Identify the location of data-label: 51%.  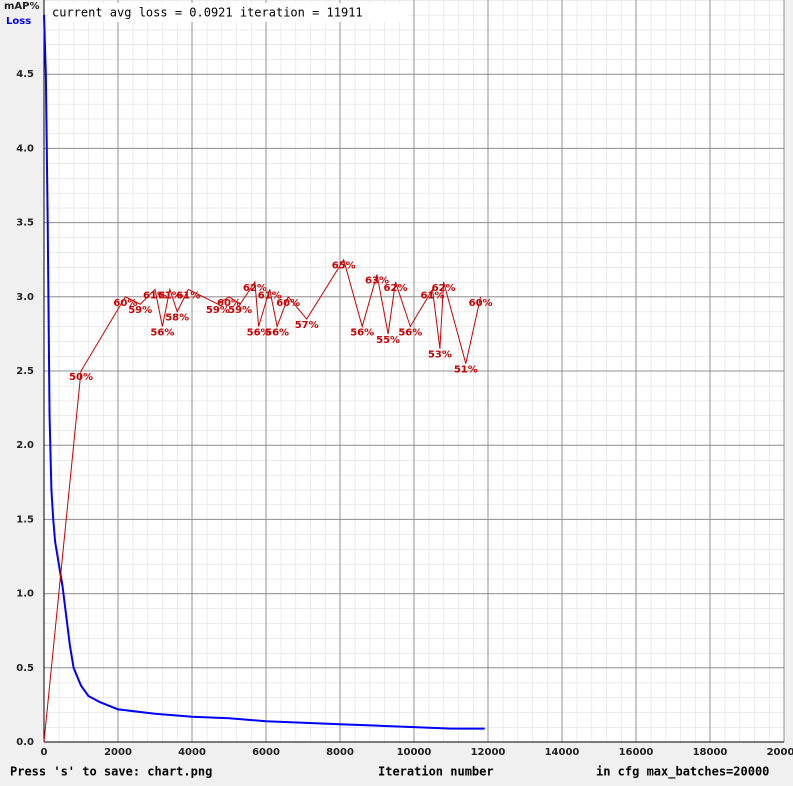
(466, 370).